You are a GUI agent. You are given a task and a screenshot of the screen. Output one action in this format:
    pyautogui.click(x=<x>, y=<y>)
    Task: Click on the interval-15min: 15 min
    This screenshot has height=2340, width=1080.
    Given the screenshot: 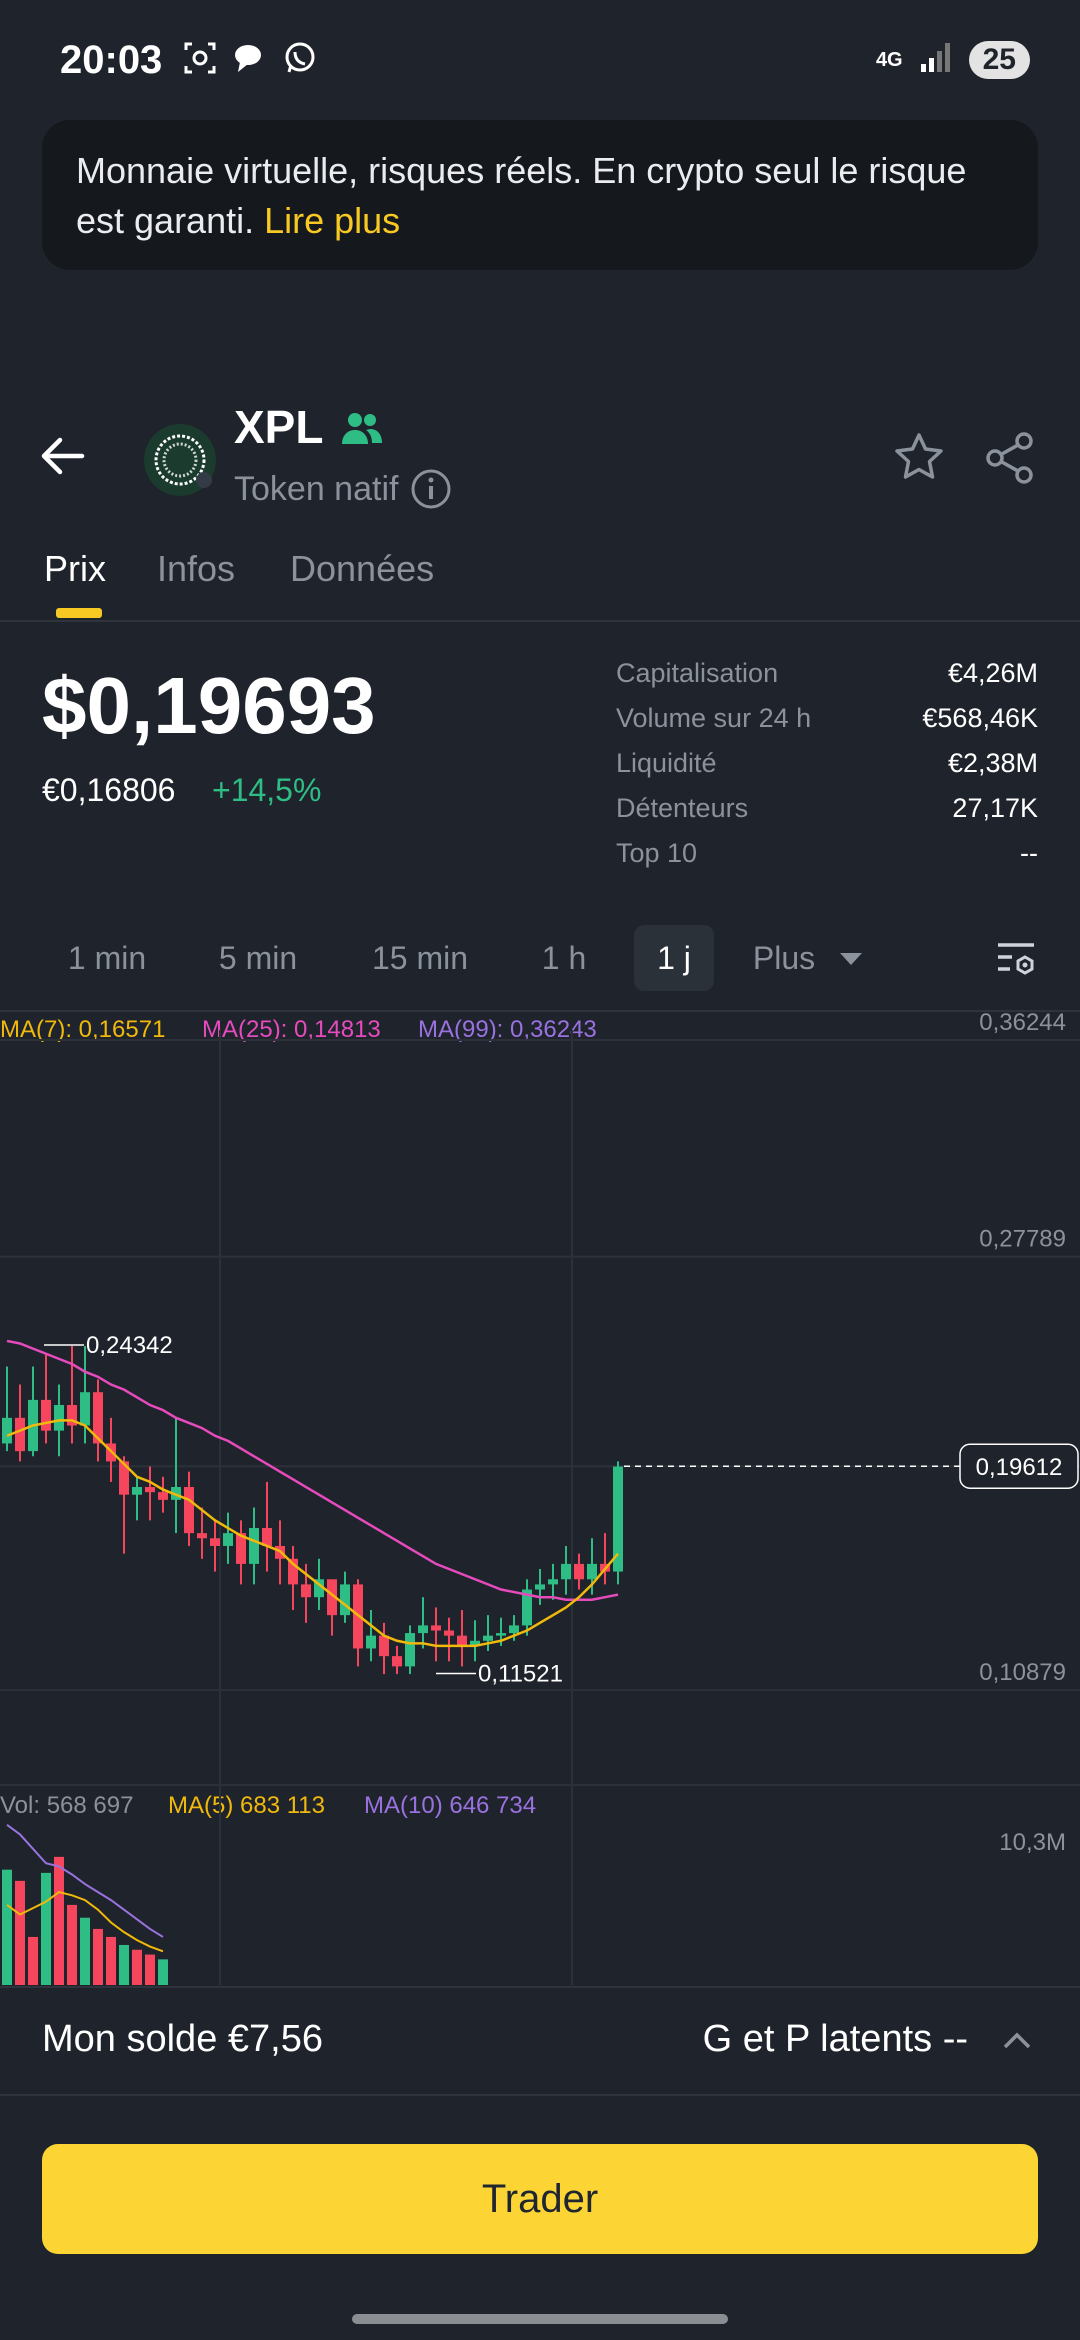 What is the action you would take?
    pyautogui.click(x=420, y=958)
    